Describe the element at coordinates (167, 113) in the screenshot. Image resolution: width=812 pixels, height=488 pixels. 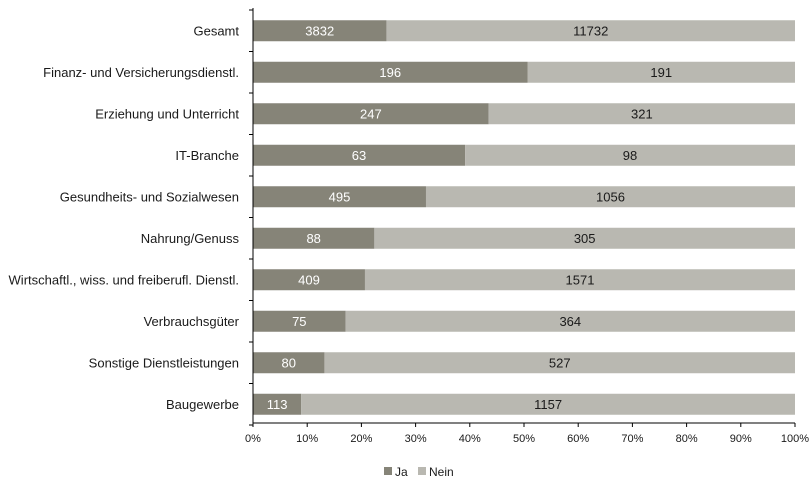
I see `category-label: Erziehung und Unterricht` at that location.